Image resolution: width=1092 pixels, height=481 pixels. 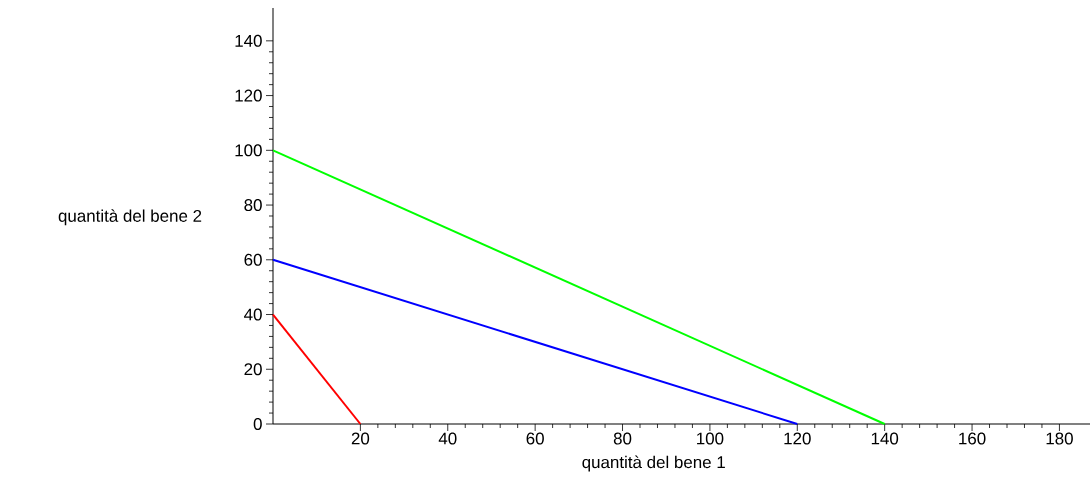 I want to click on y-tick-label: 0, so click(x=257, y=424).